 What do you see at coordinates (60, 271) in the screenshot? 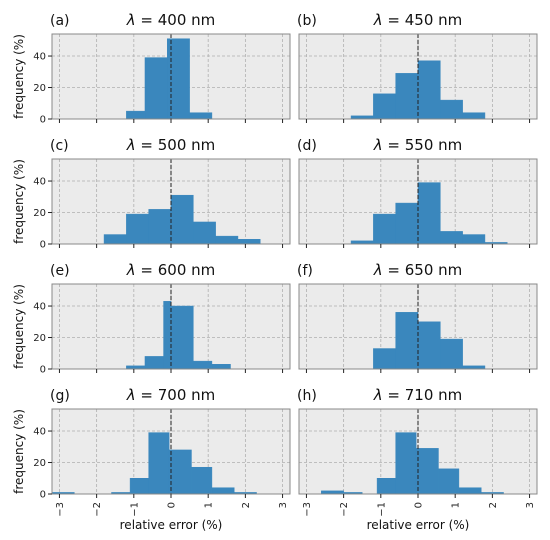
I see `panel-label: (e)` at bounding box center [60, 271].